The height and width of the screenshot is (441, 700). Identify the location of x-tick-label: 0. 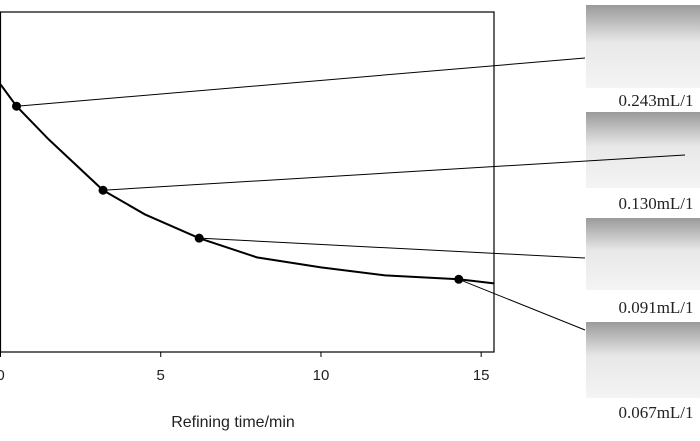
(2, 375).